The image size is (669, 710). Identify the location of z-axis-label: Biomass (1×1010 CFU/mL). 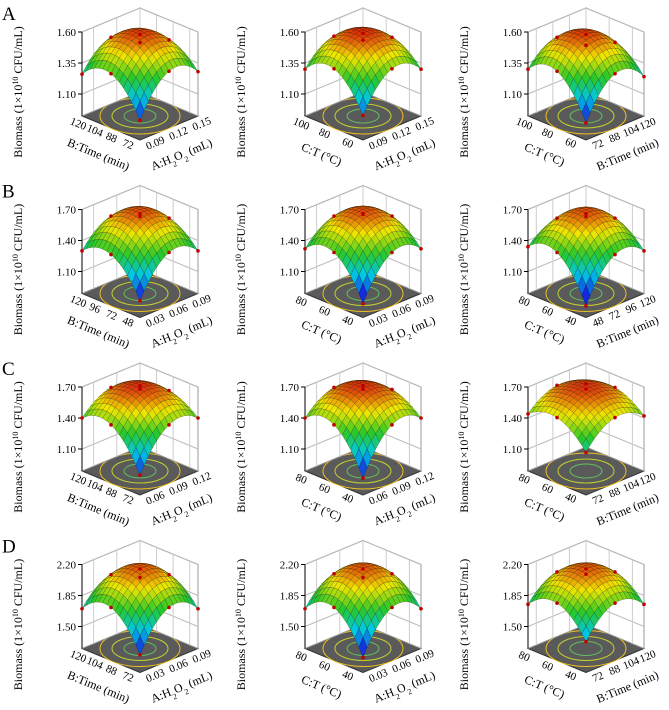
(241, 91).